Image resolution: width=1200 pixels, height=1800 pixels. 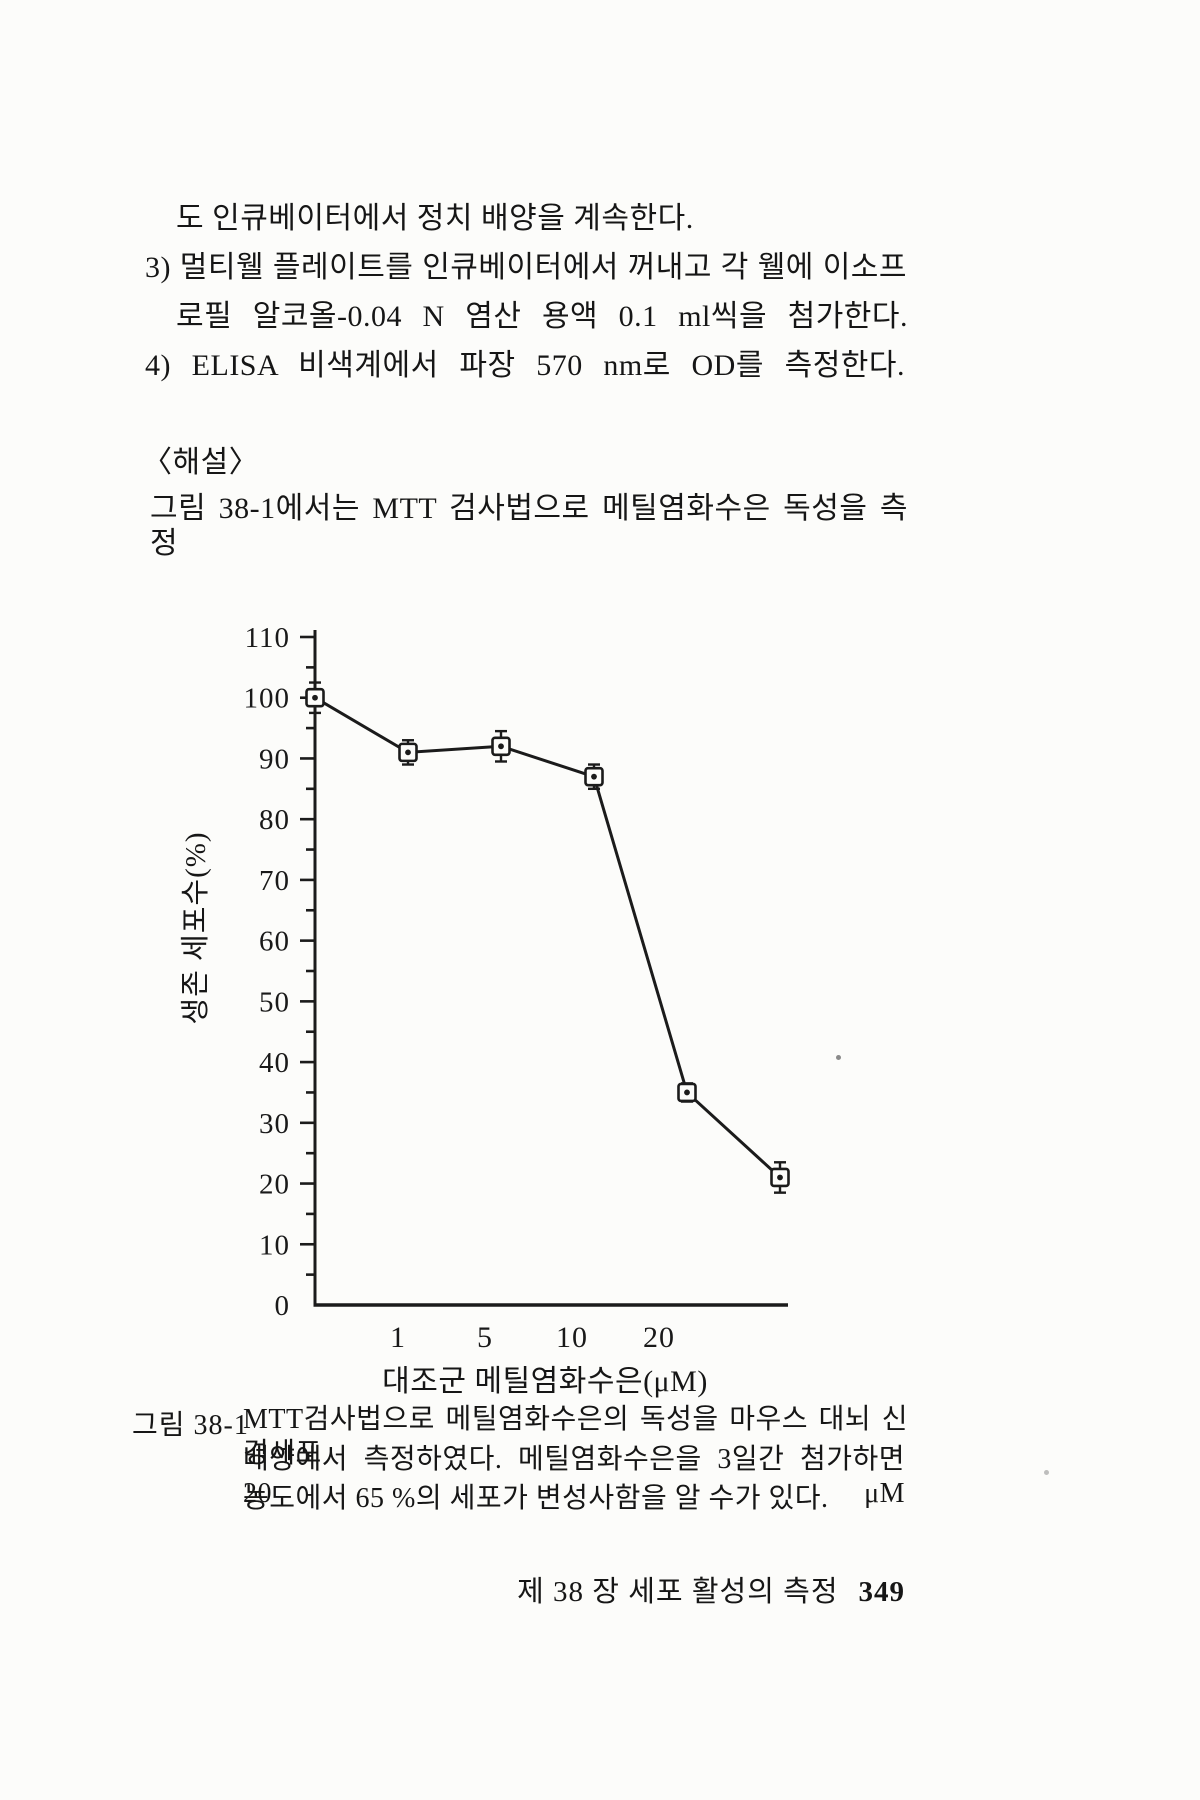 What do you see at coordinates (529, 526) in the screenshot?
I see `body-text-line-5: 그림 38-1에서는 MTT 검사법으로 메틸염화수은 독성을 측정` at bounding box center [529, 526].